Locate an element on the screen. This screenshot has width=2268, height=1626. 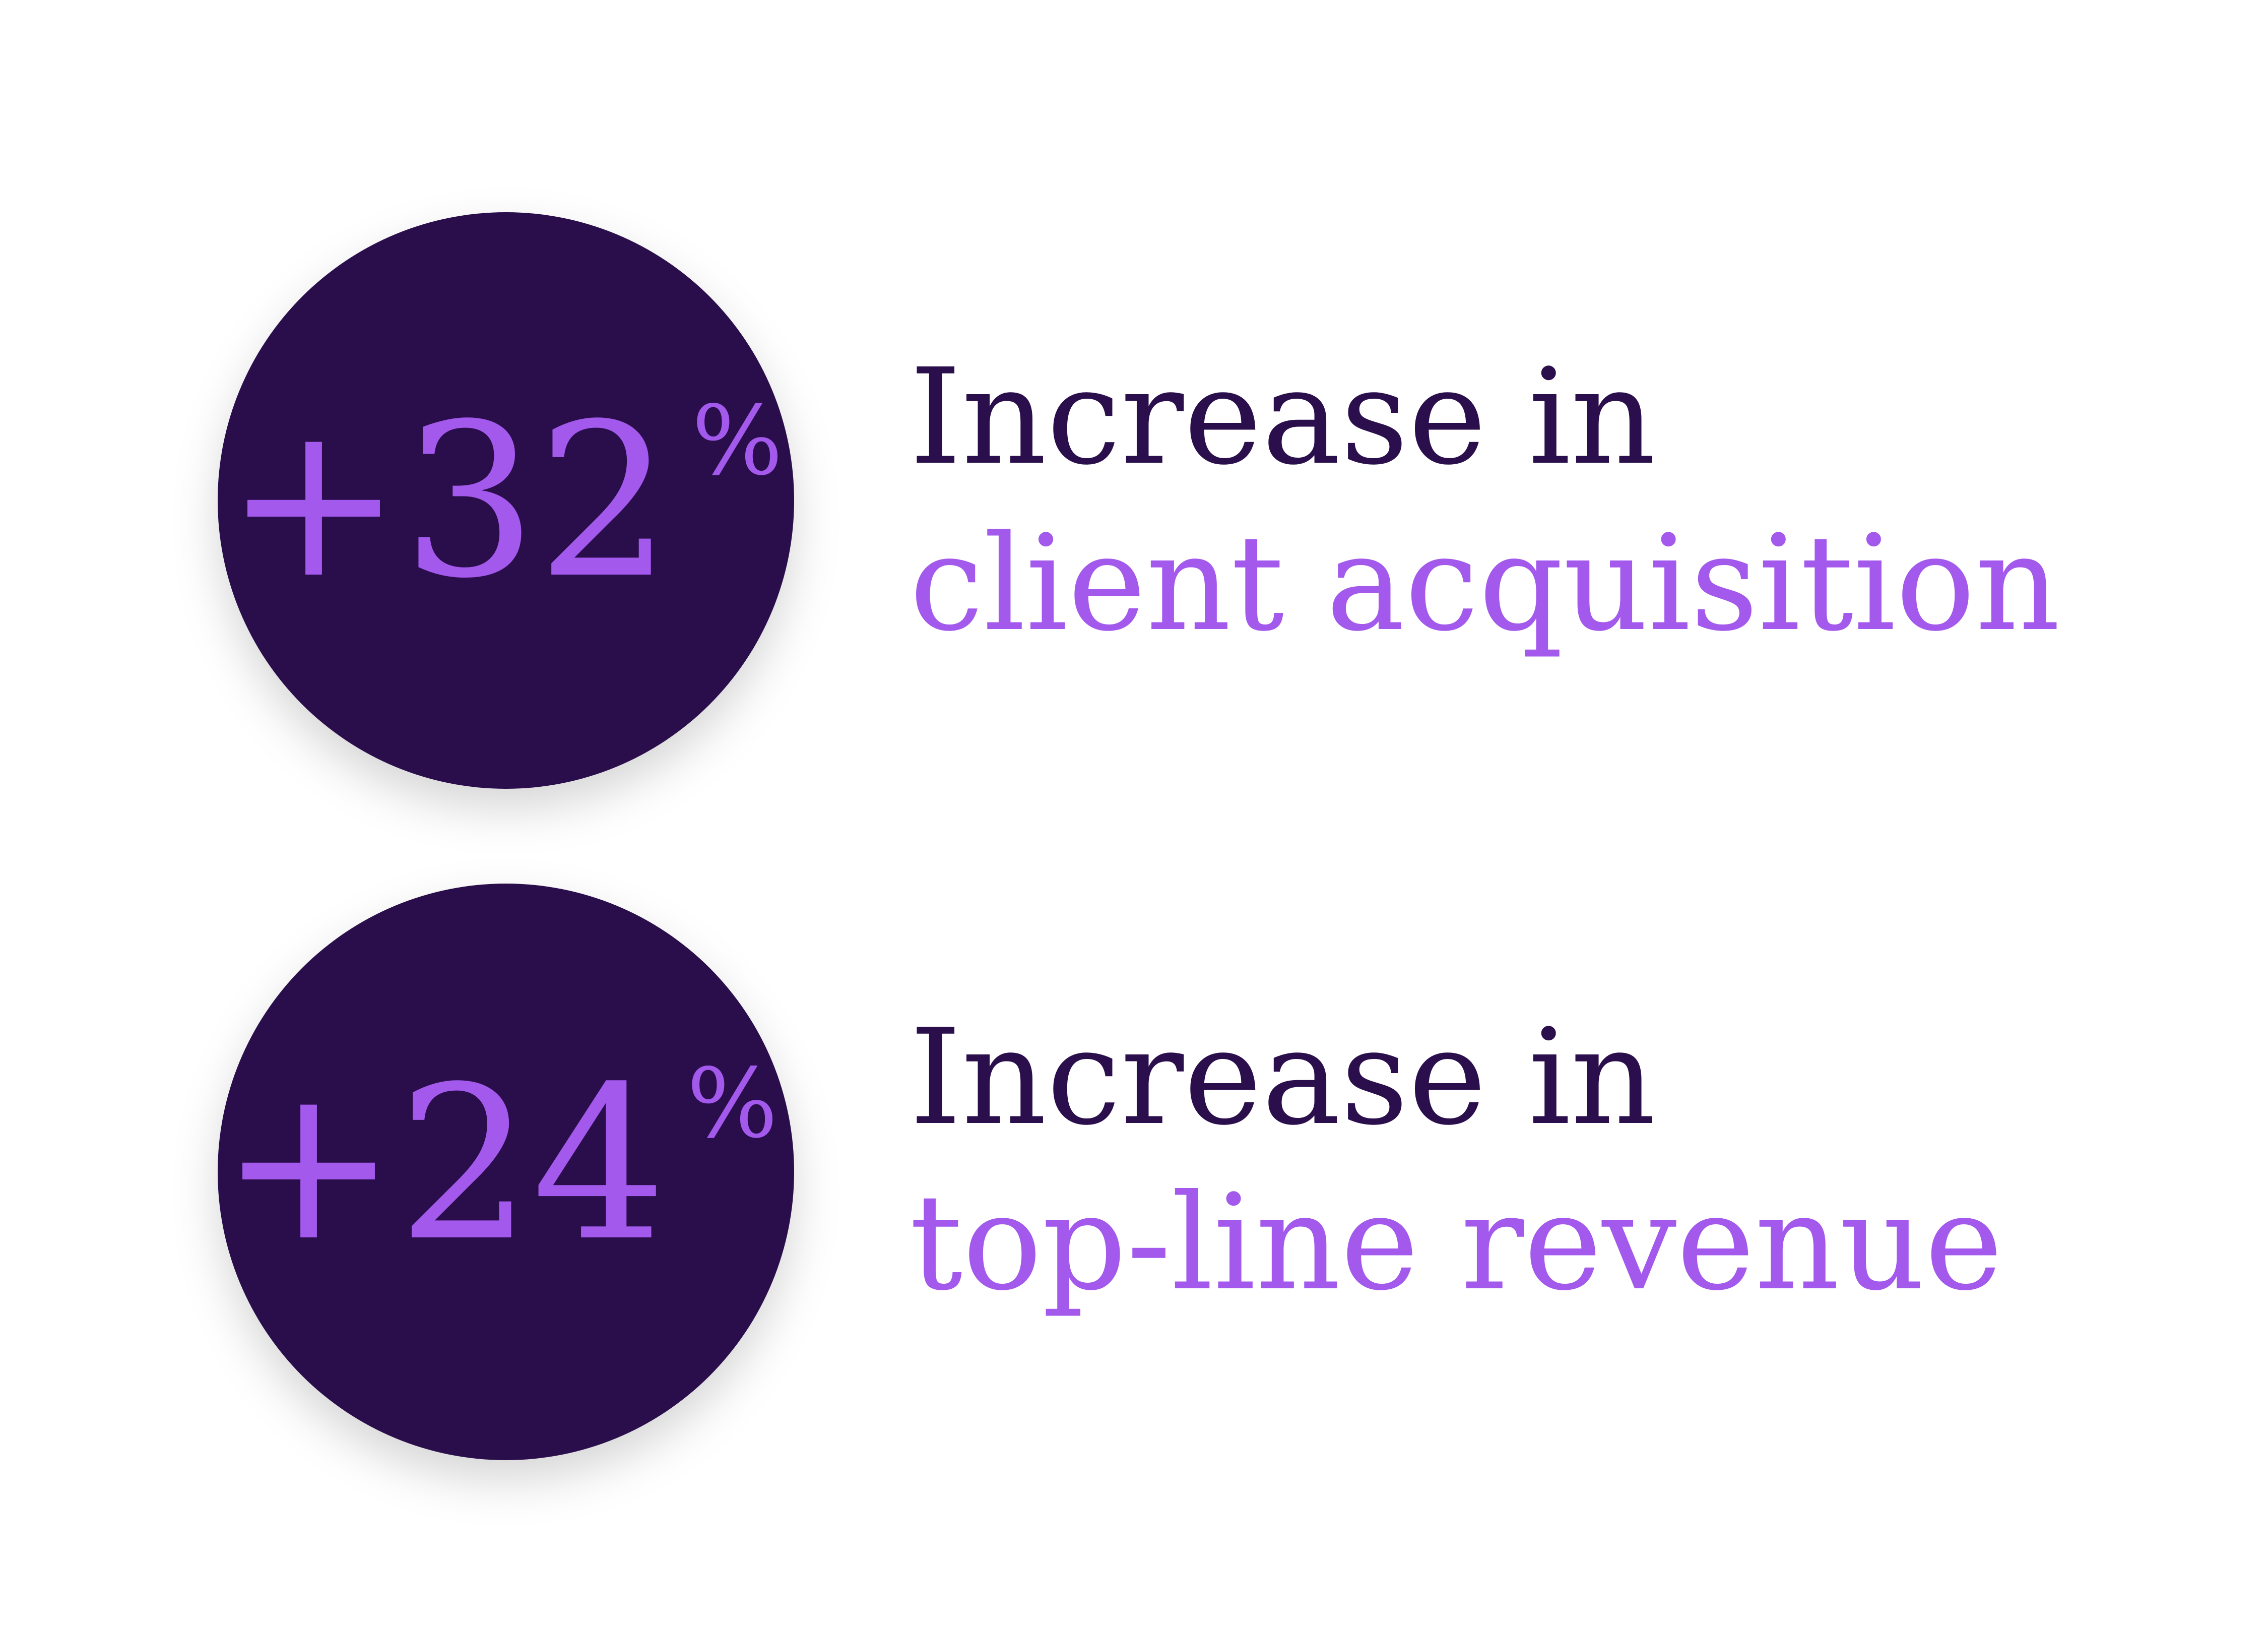
stat-value: +32 is located at coordinates (448, 502).